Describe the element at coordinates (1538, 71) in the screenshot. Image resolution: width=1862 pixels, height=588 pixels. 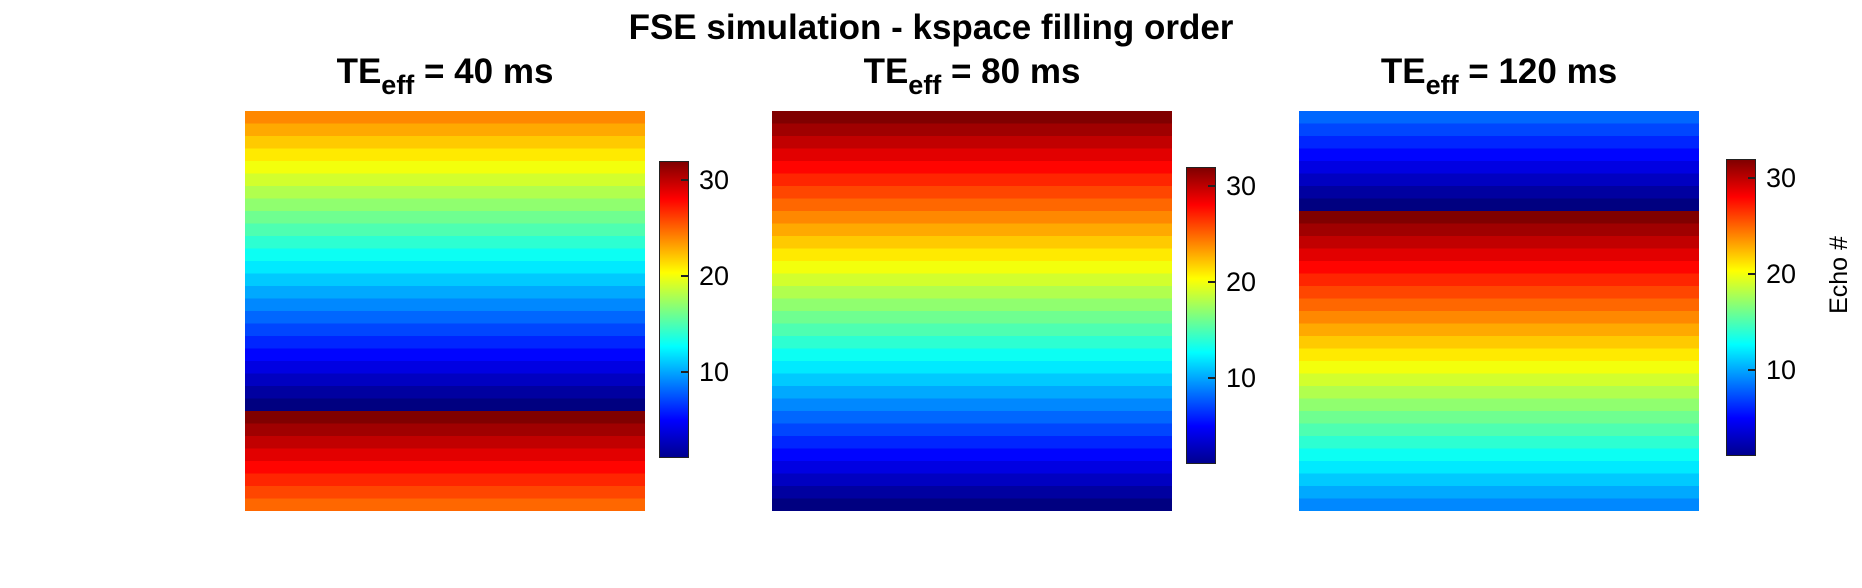
I see `panel-title-3-rest: = 120 ms` at that location.